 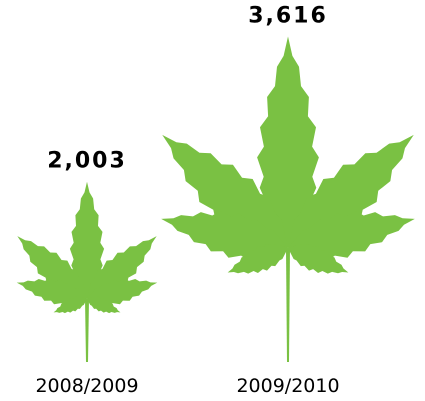 I want to click on value-label: 3,616, so click(x=288, y=16).